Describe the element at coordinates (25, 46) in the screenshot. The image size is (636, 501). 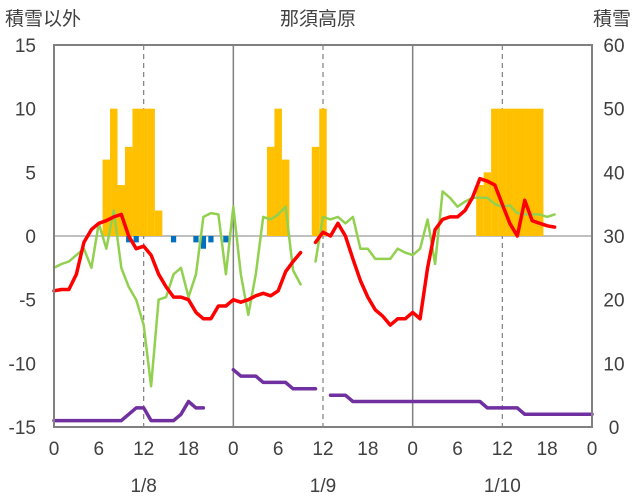
I see `left-tick-label: 15` at that location.